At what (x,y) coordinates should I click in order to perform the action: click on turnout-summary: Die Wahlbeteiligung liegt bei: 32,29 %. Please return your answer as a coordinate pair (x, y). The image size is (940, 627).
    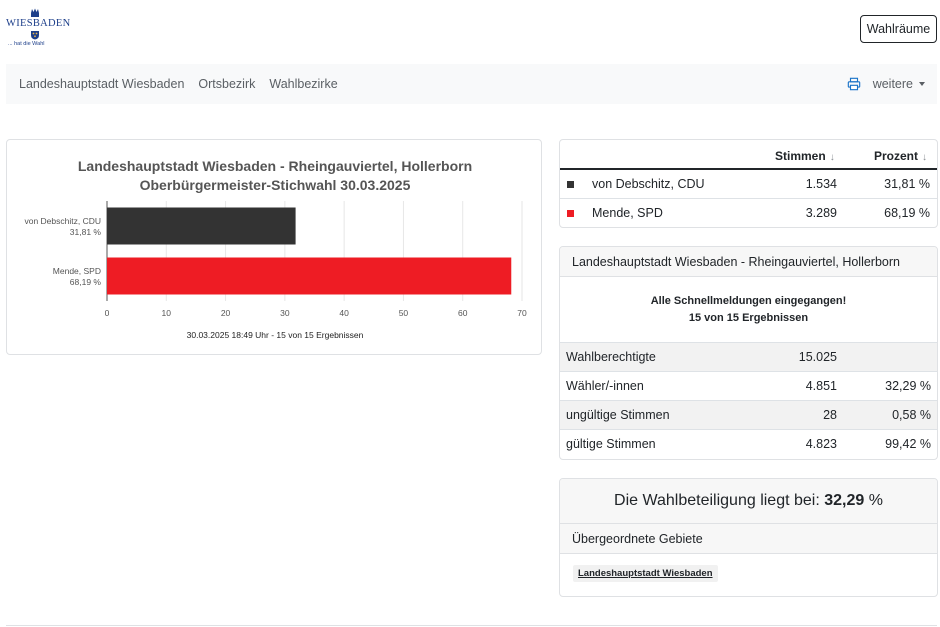
    Looking at the image, I should click on (748, 501).